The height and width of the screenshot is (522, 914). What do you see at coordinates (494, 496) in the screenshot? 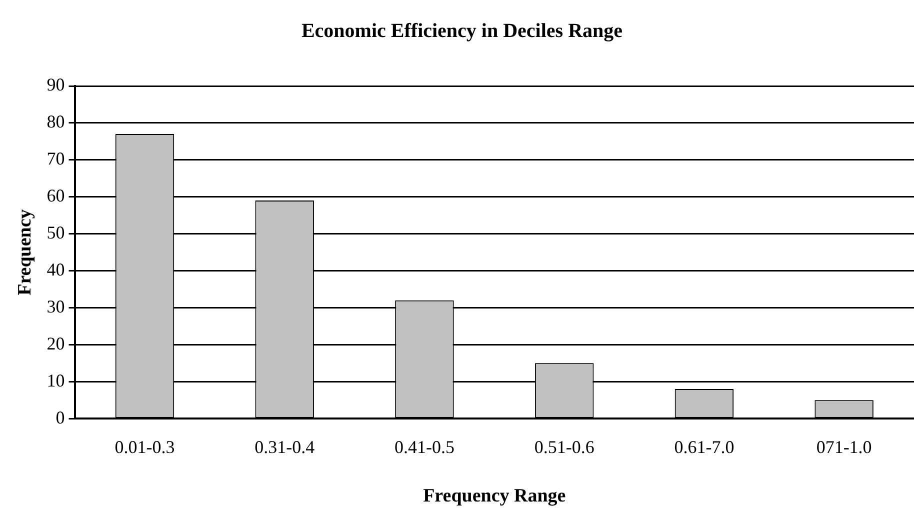
I see `x-axis-title: Frequency Range` at bounding box center [494, 496].